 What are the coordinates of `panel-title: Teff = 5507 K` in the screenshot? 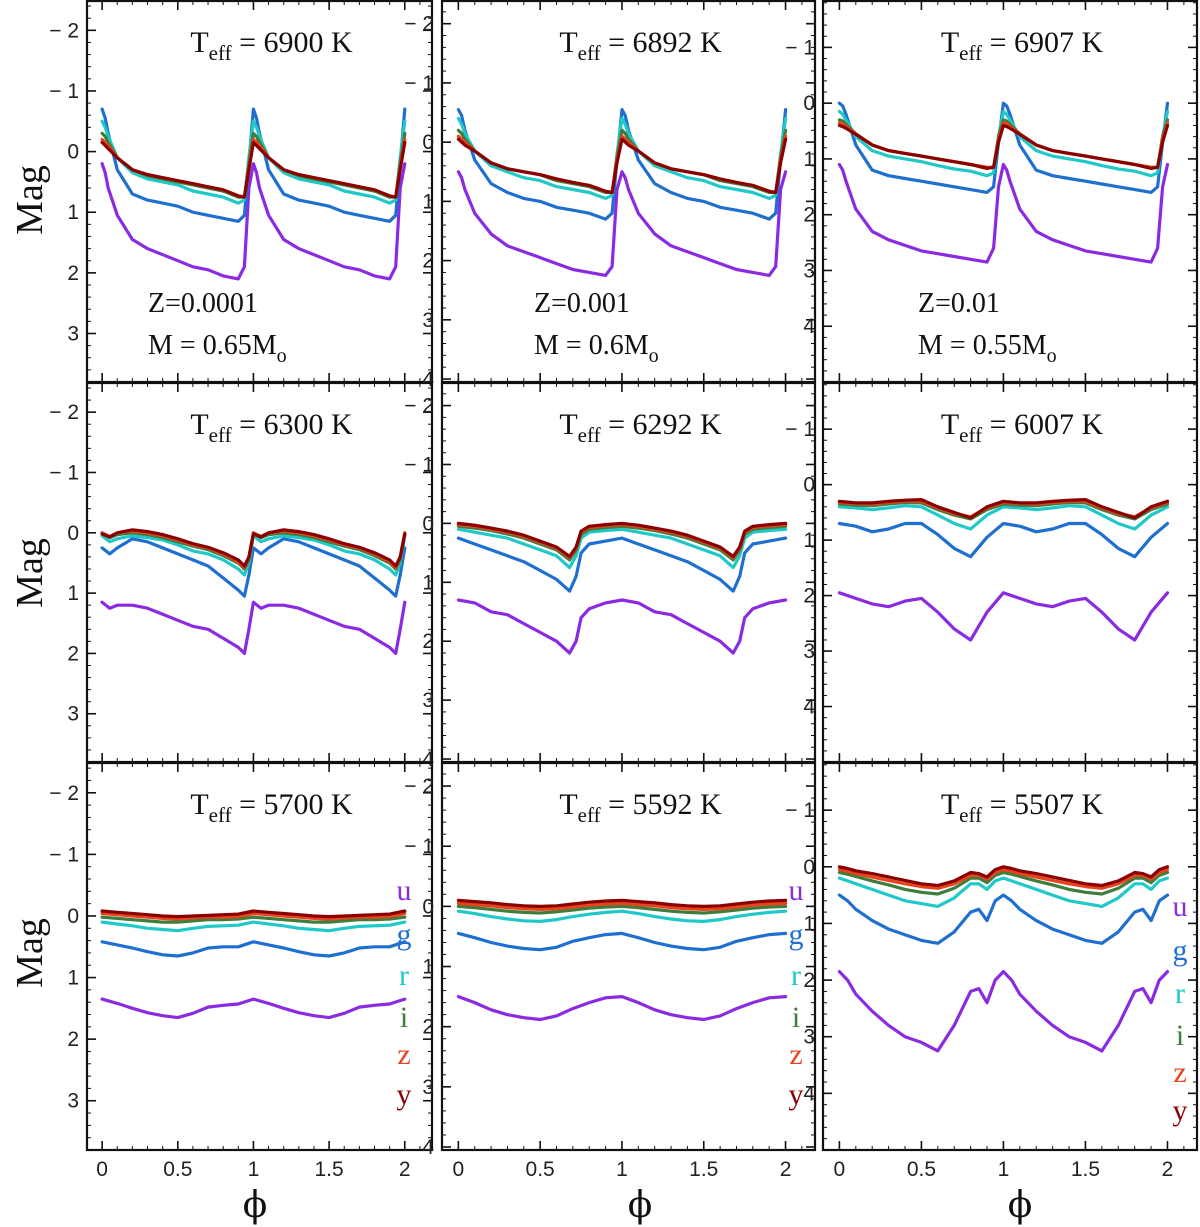 It's located at (1022, 807).